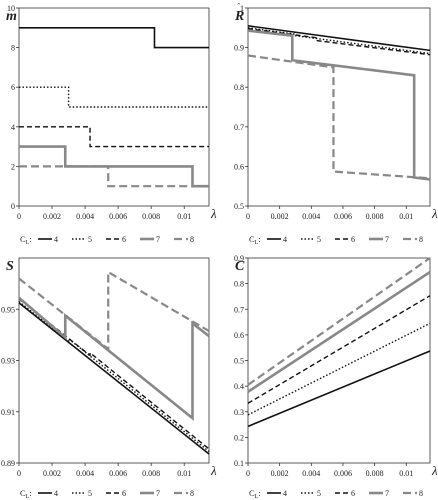 The height and width of the screenshot is (500, 438). Describe the element at coordinates (13, 206) in the screenshot. I see `y-tick-label: 0` at that location.